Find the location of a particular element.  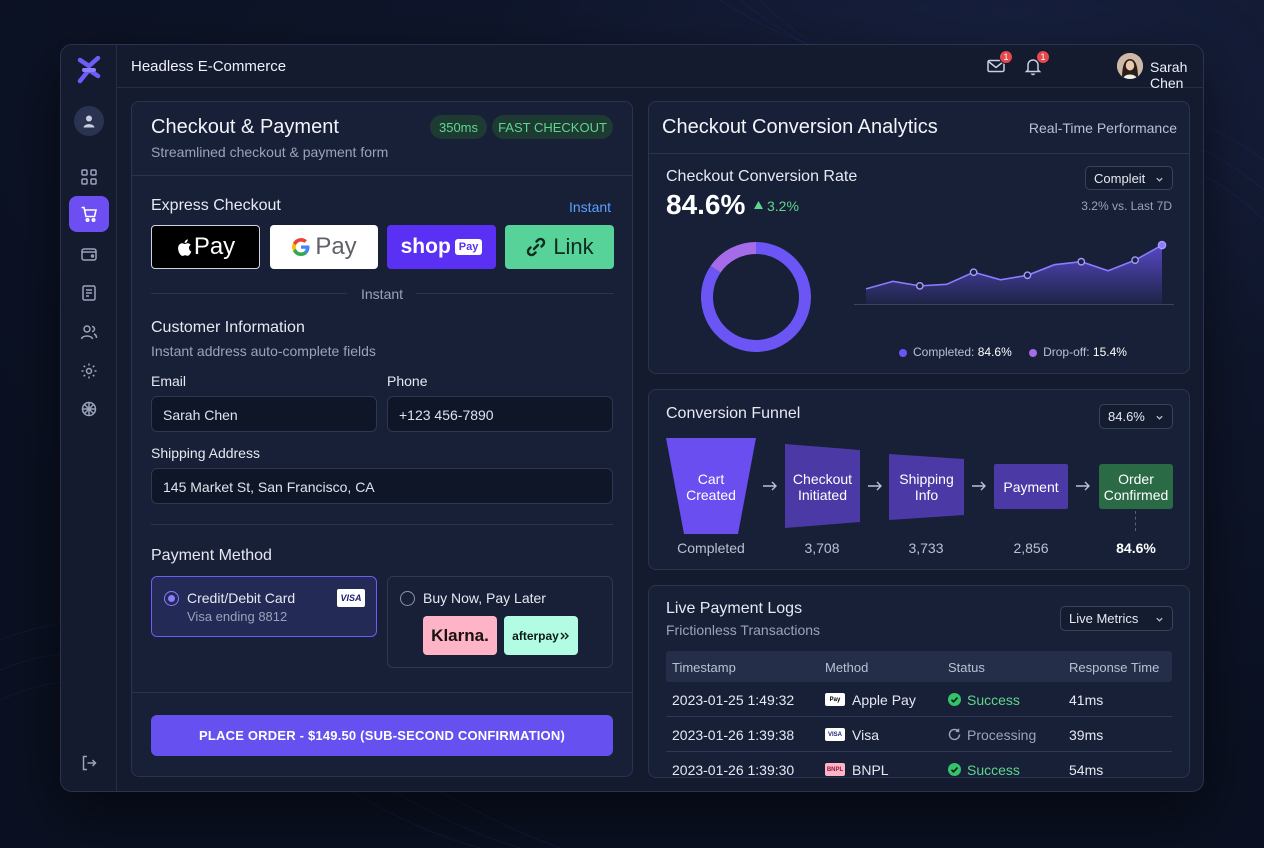

funnel-value-payment: 2,856 is located at coordinates (1031, 548).